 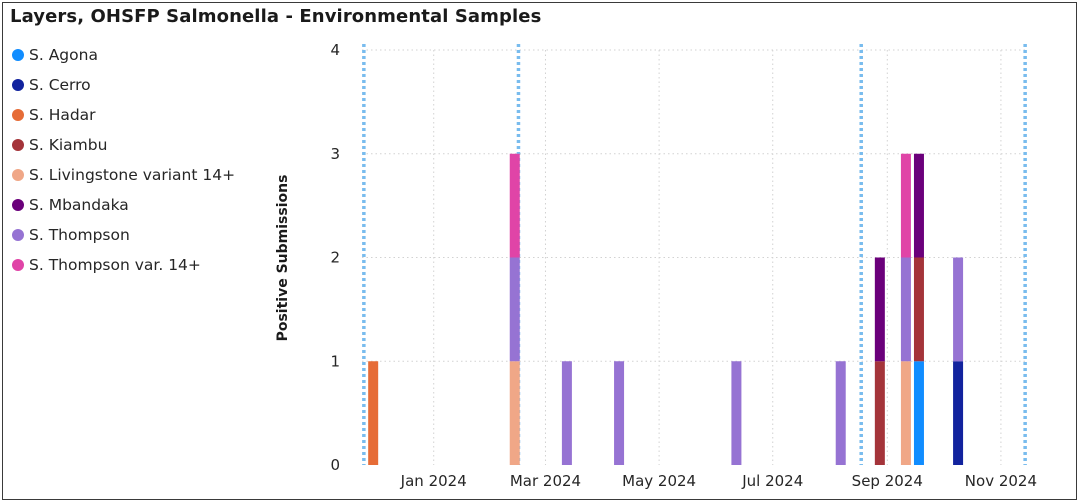 I want to click on legend-item-hadar: S. Hadar, so click(x=123, y=115).